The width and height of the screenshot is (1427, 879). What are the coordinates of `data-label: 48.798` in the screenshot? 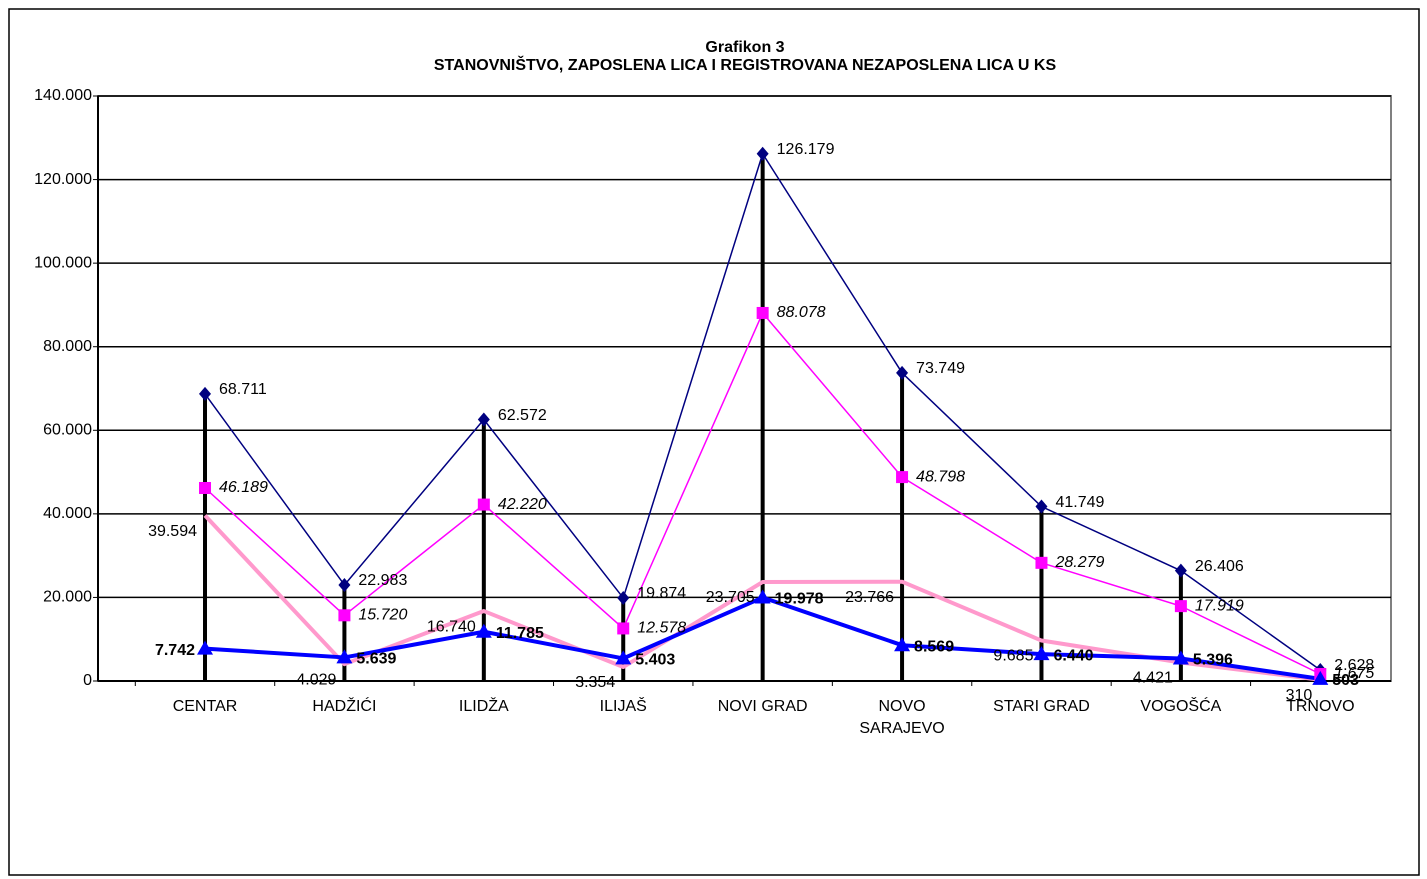 It's located at (940, 476).